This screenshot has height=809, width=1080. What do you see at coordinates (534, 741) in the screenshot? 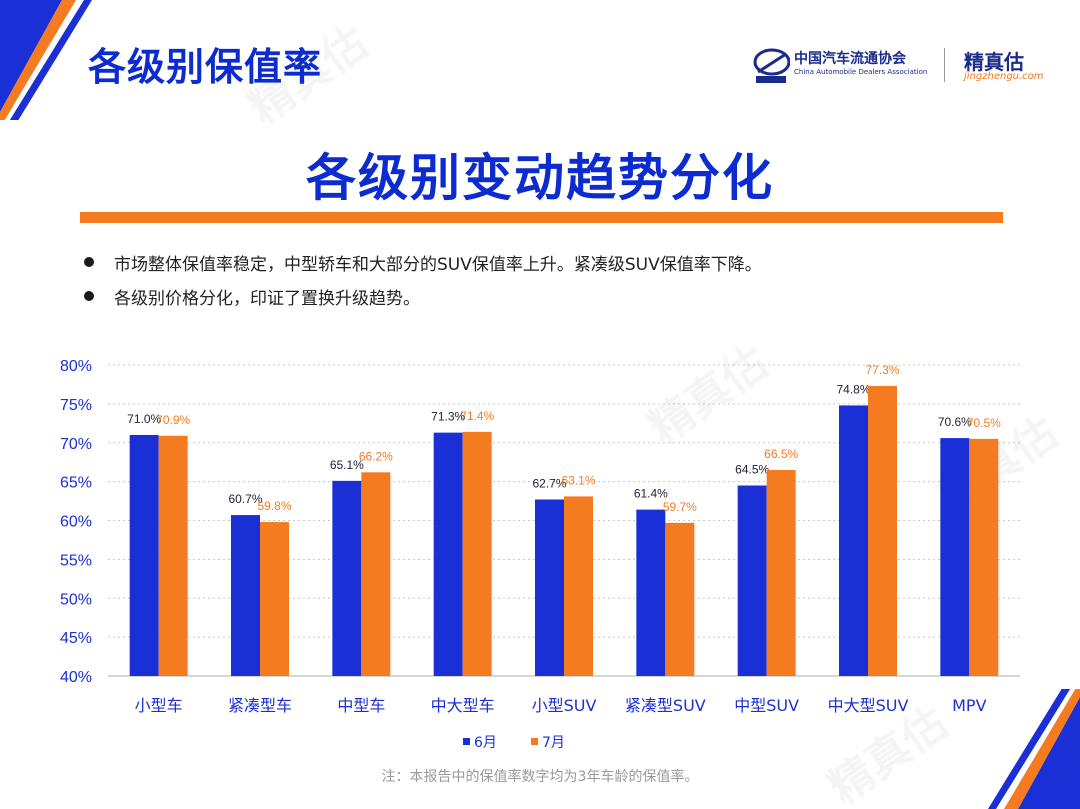
I see `legend-swatch-july` at bounding box center [534, 741].